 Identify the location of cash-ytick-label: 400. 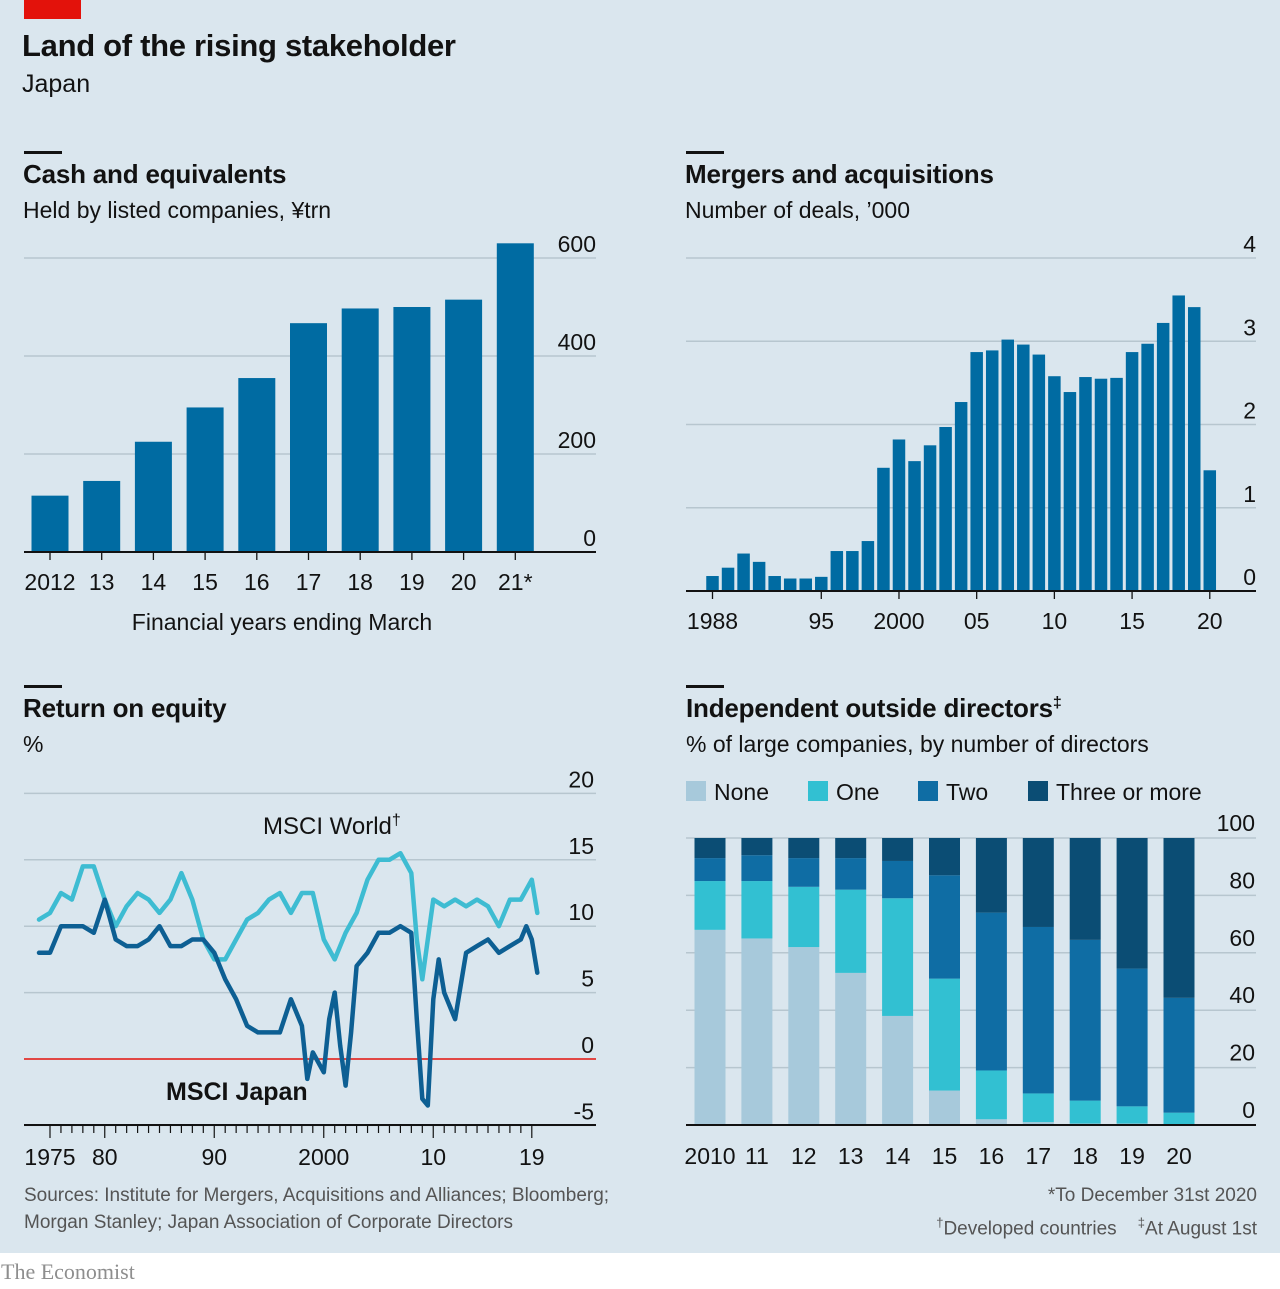
(577, 342).